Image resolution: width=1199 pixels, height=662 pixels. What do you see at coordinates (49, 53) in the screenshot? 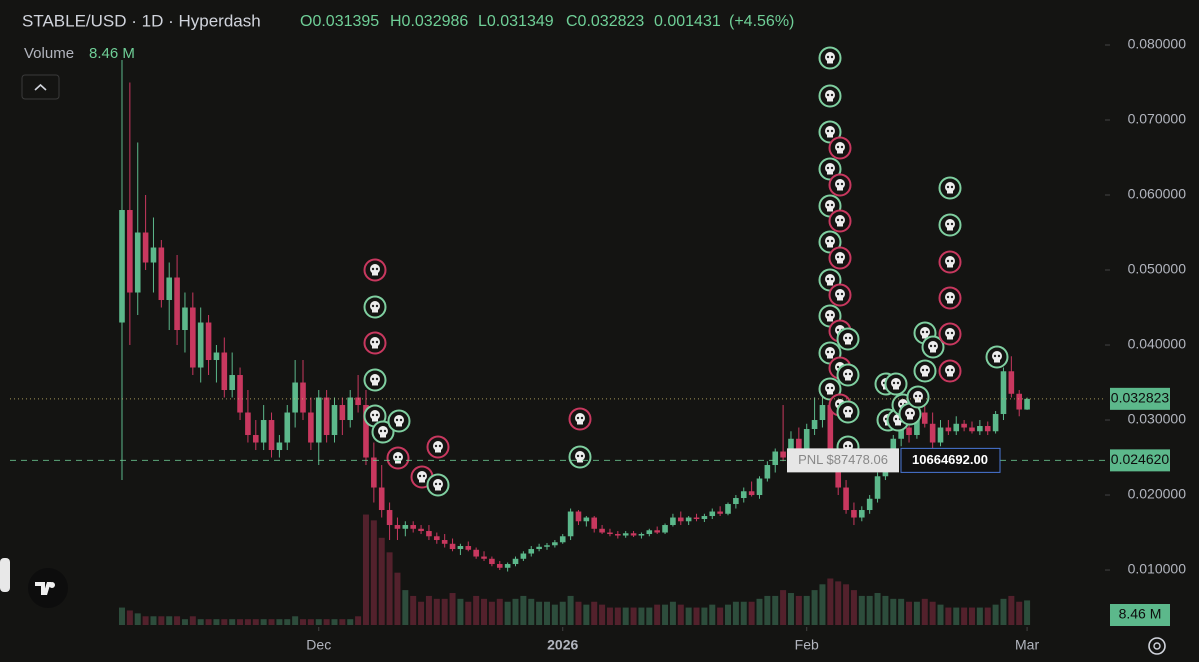
I see `volume-label: Volume` at bounding box center [49, 53].